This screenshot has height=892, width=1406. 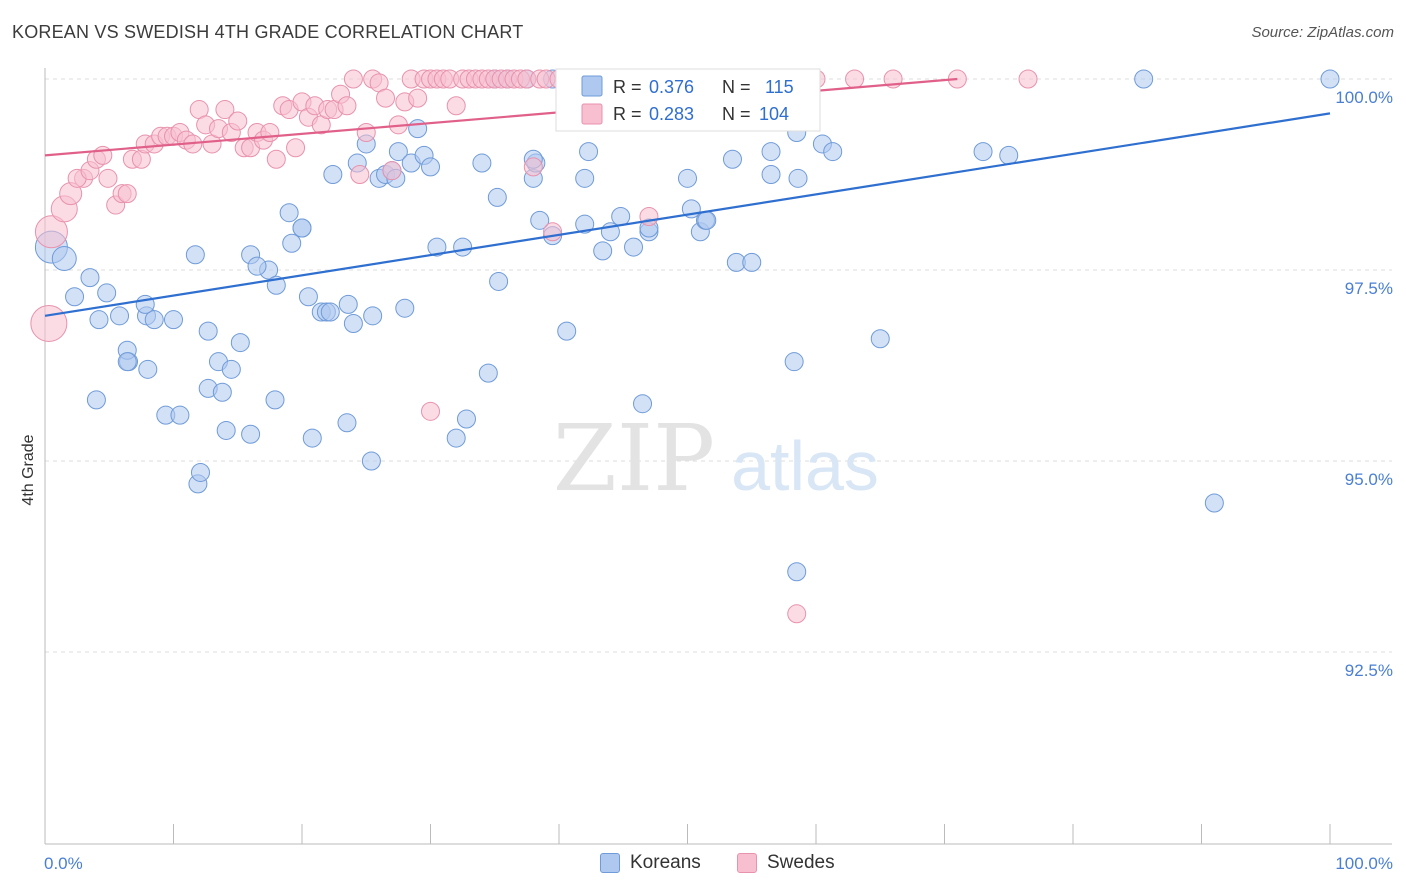 What do you see at coordinates (688, 100) in the screenshot?
I see `legend-top: R = 0.376 N = 115 R = 0.283 N = 104` at bounding box center [688, 100].